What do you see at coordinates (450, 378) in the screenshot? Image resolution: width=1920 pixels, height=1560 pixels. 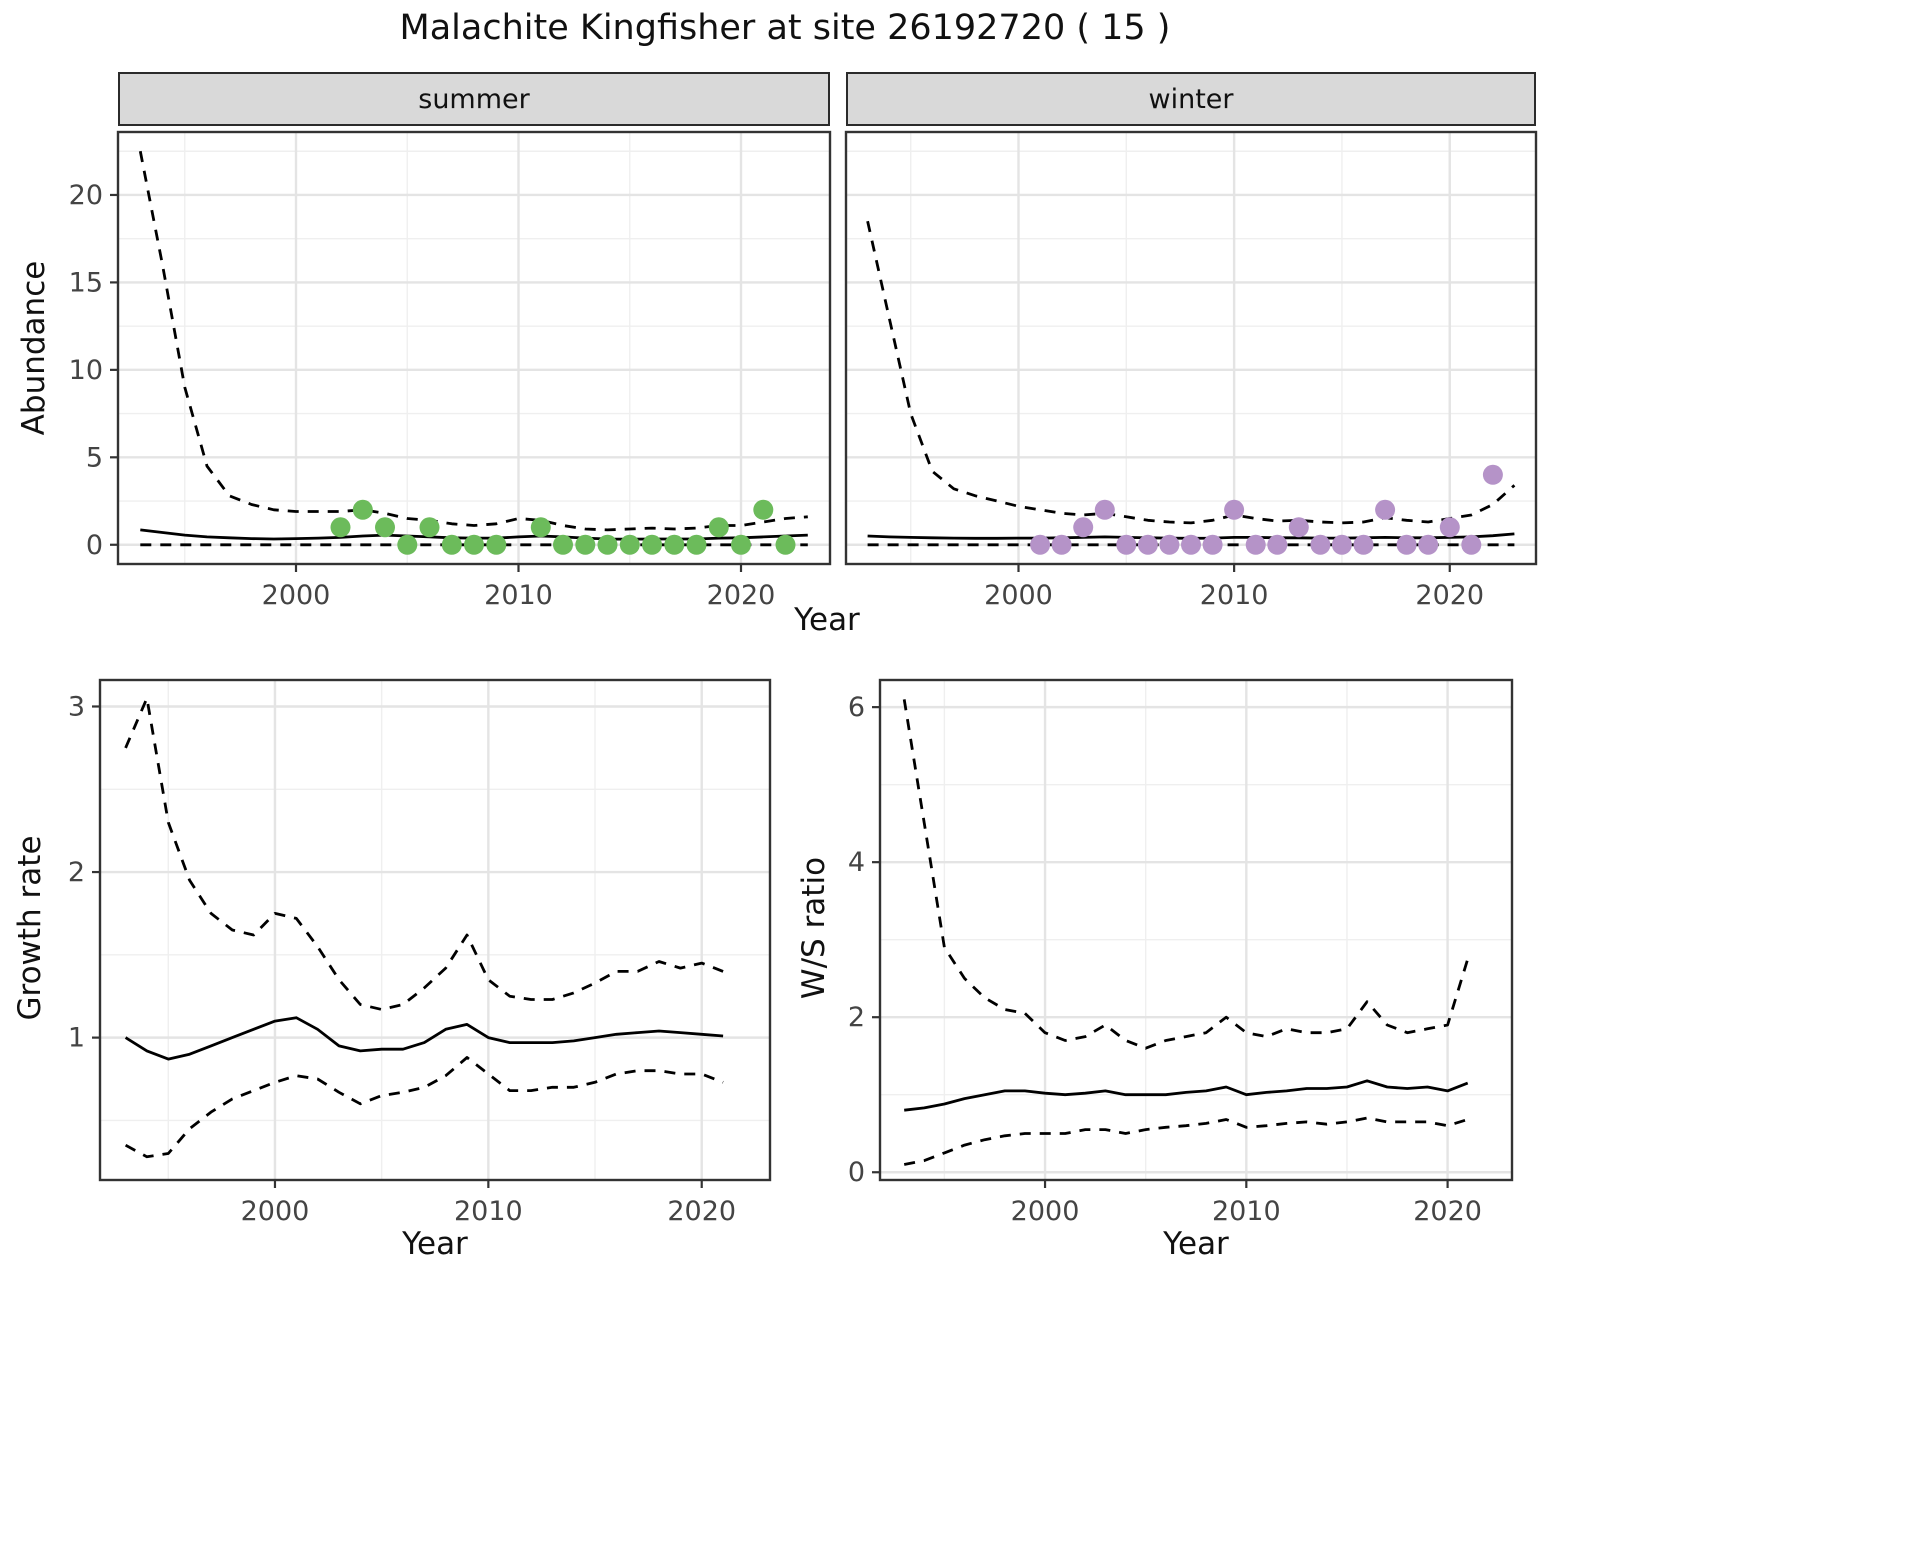 I see `abundance-summer-panel: 2000 2010 2020 0 5 10 15 20` at bounding box center [450, 378].